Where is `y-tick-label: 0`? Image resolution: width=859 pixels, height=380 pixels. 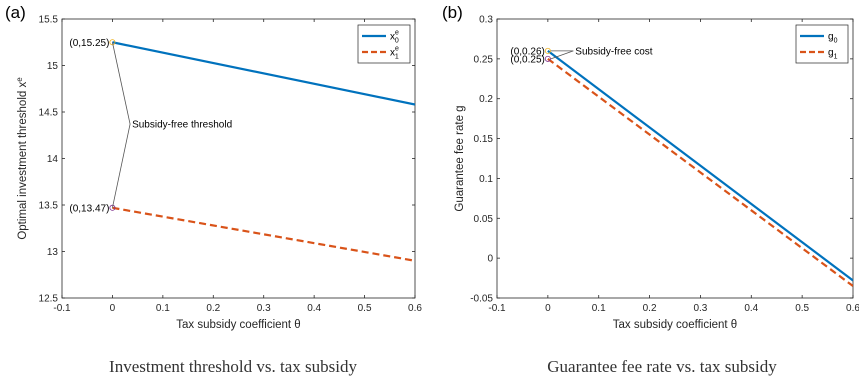 y-tick-label: 0 is located at coordinates (490, 259).